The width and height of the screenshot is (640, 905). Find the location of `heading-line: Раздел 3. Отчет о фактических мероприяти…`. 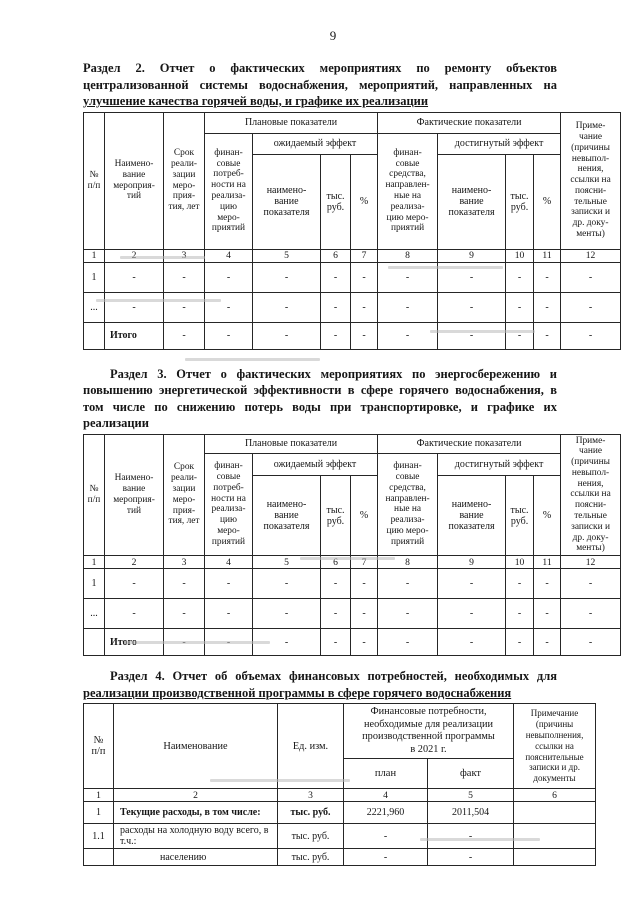

heading-line: Раздел 3. Отчет о фактических мероприяти… is located at coordinates (333, 373).